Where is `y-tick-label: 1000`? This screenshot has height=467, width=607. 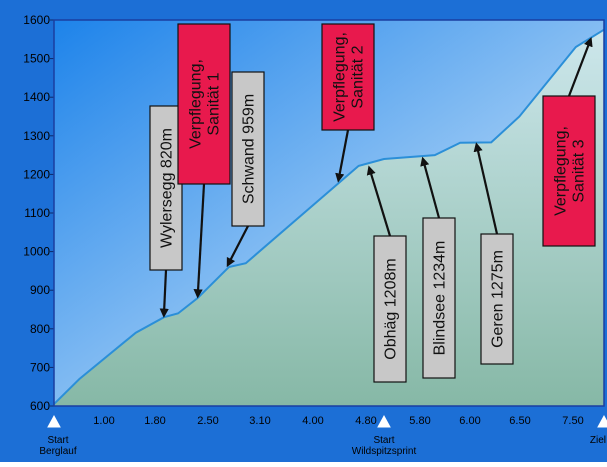
y-tick-label: 1000 is located at coordinates (36, 252).